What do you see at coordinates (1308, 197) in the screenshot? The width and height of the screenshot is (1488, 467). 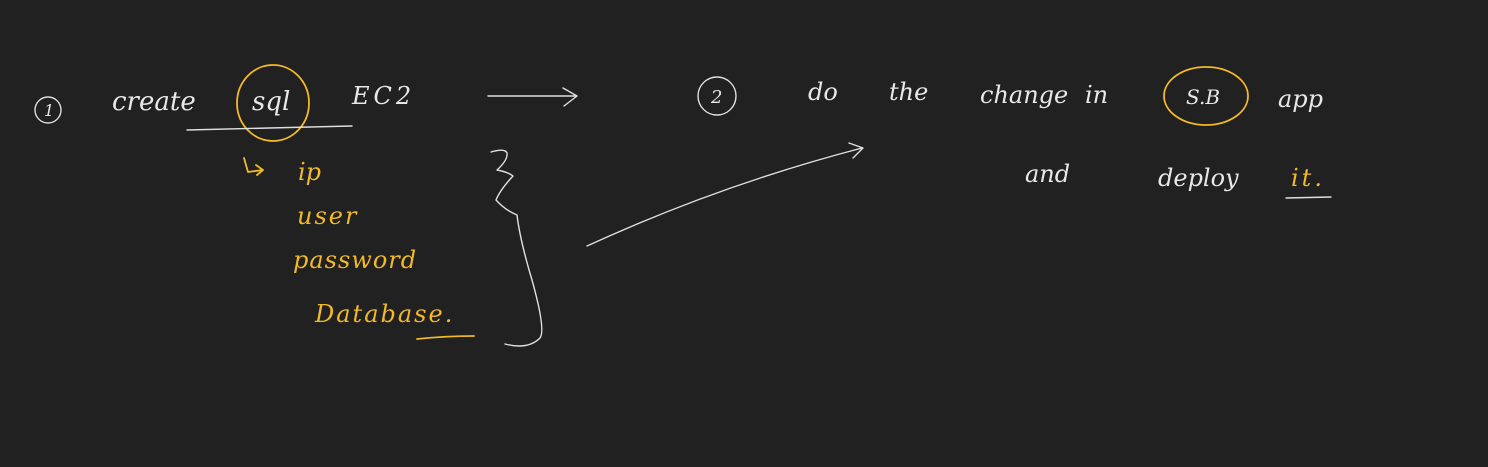 I see `it-underline` at bounding box center [1308, 197].